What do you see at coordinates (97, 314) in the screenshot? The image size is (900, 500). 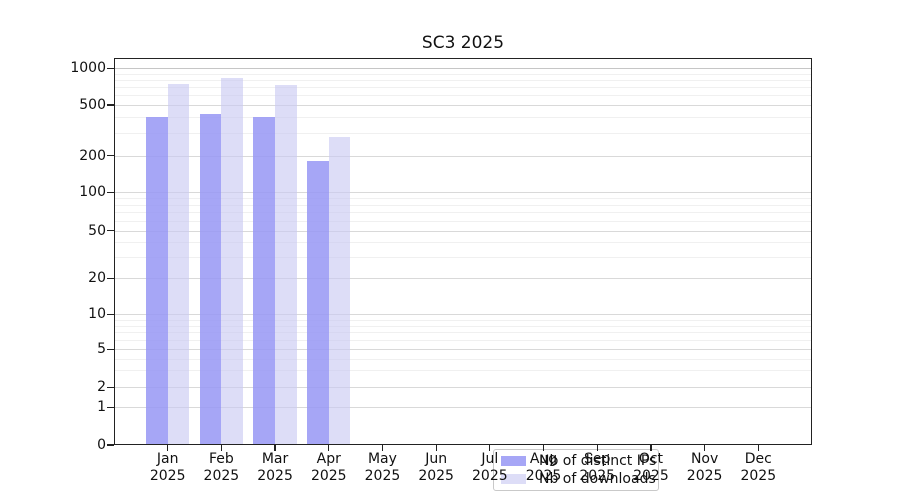 I see `y-tick-label: 10` at bounding box center [97, 314].